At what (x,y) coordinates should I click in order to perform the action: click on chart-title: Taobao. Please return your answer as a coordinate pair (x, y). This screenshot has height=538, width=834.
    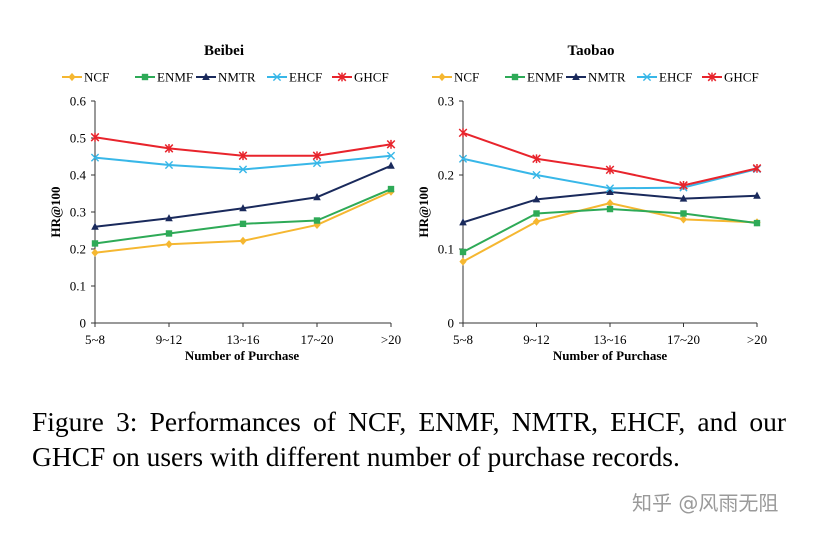
    Looking at the image, I should click on (591, 51).